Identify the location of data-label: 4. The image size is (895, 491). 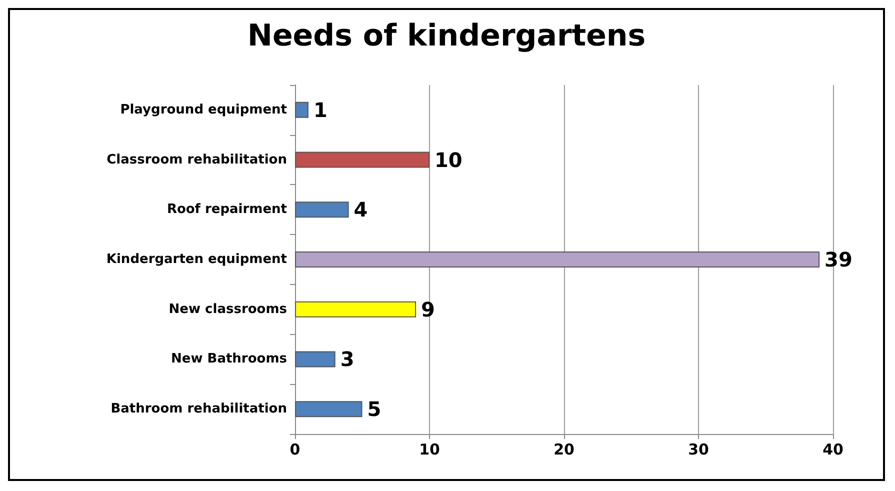
(361, 210).